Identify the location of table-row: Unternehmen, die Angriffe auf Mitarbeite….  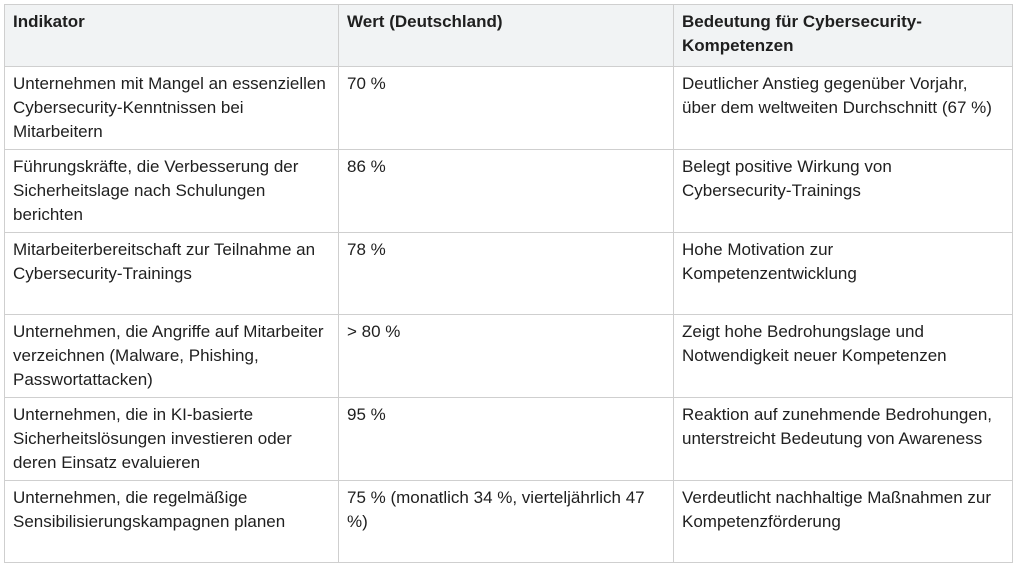
(508, 356).